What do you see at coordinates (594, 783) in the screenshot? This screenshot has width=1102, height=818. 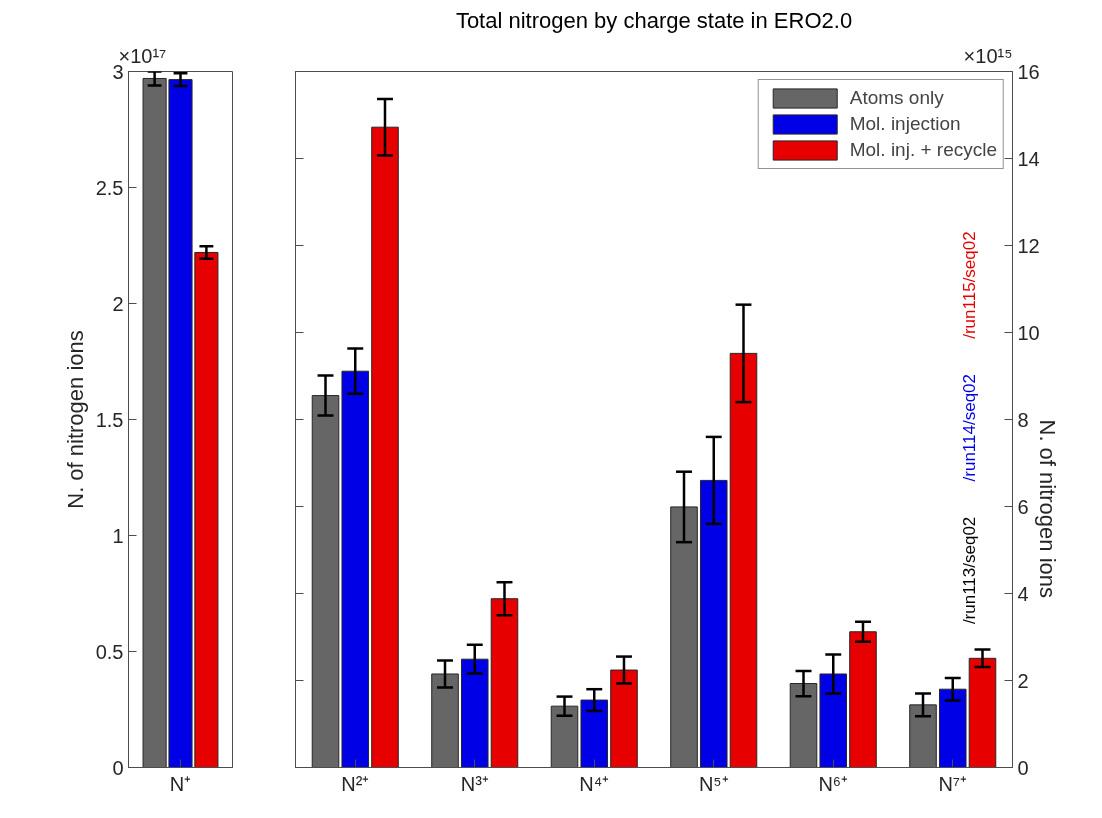 I see `x-tick-label: N⁴⁺` at bounding box center [594, 783].